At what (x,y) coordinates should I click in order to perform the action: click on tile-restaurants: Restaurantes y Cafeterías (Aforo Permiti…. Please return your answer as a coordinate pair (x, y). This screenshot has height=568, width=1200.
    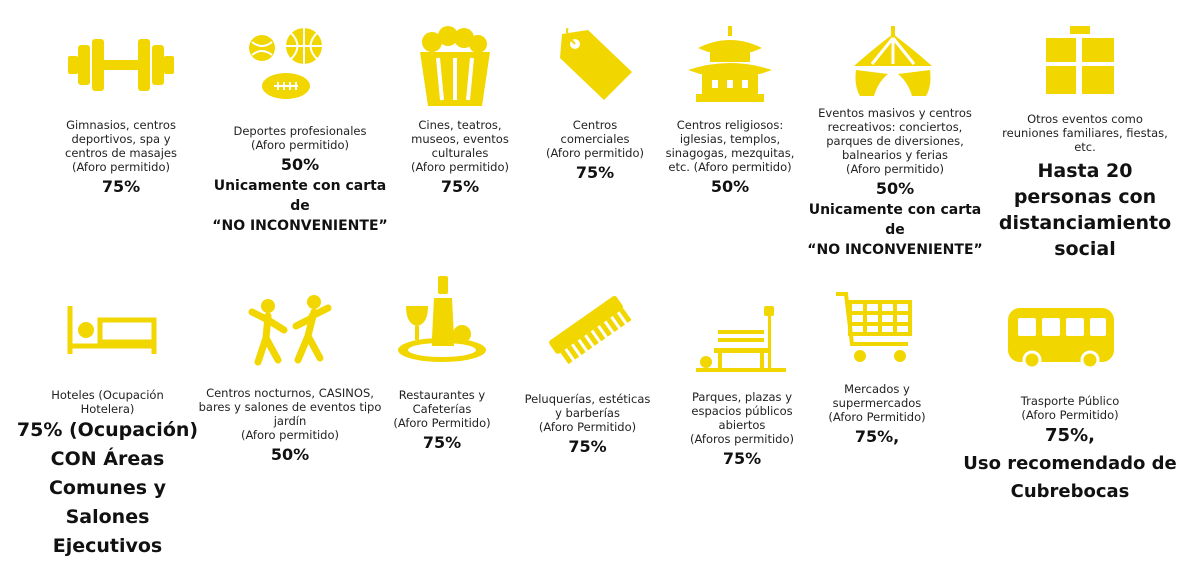
    Looking at the image, I should click on (442, 421).